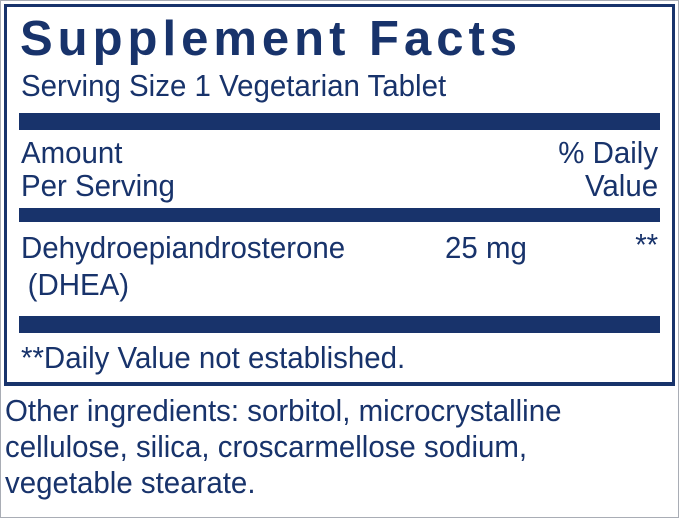 This screenshot has height=518, width=679. Describe the element at coordinates (486, 247) in the screenshot. I see `ingredient-amount: 25 mg` at that location.